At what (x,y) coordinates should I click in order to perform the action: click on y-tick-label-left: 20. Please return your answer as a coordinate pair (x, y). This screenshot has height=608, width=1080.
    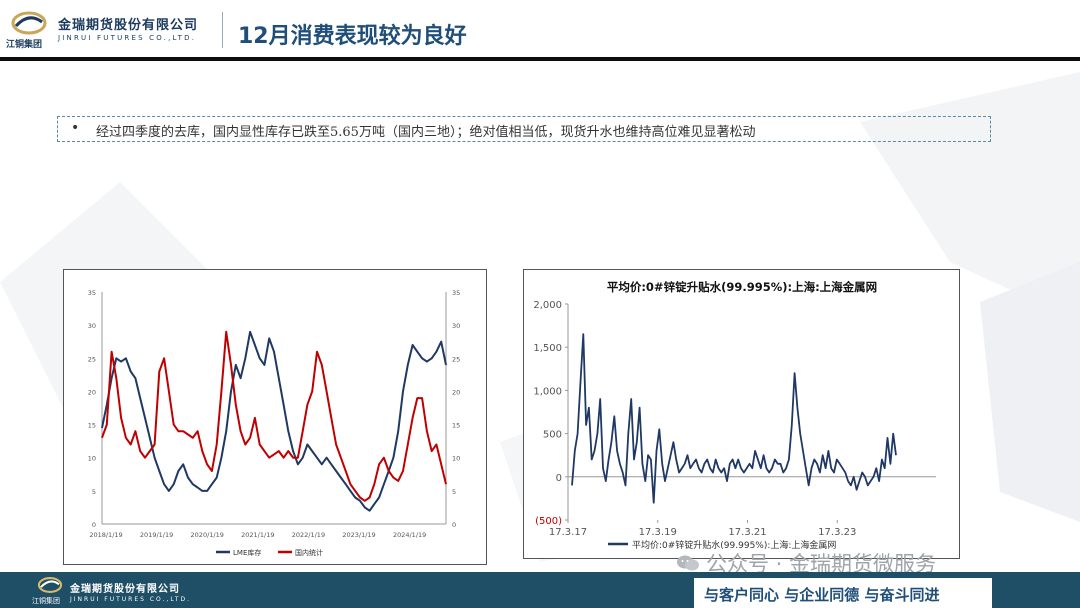
    Looking at the image, I should click on (92, 392).